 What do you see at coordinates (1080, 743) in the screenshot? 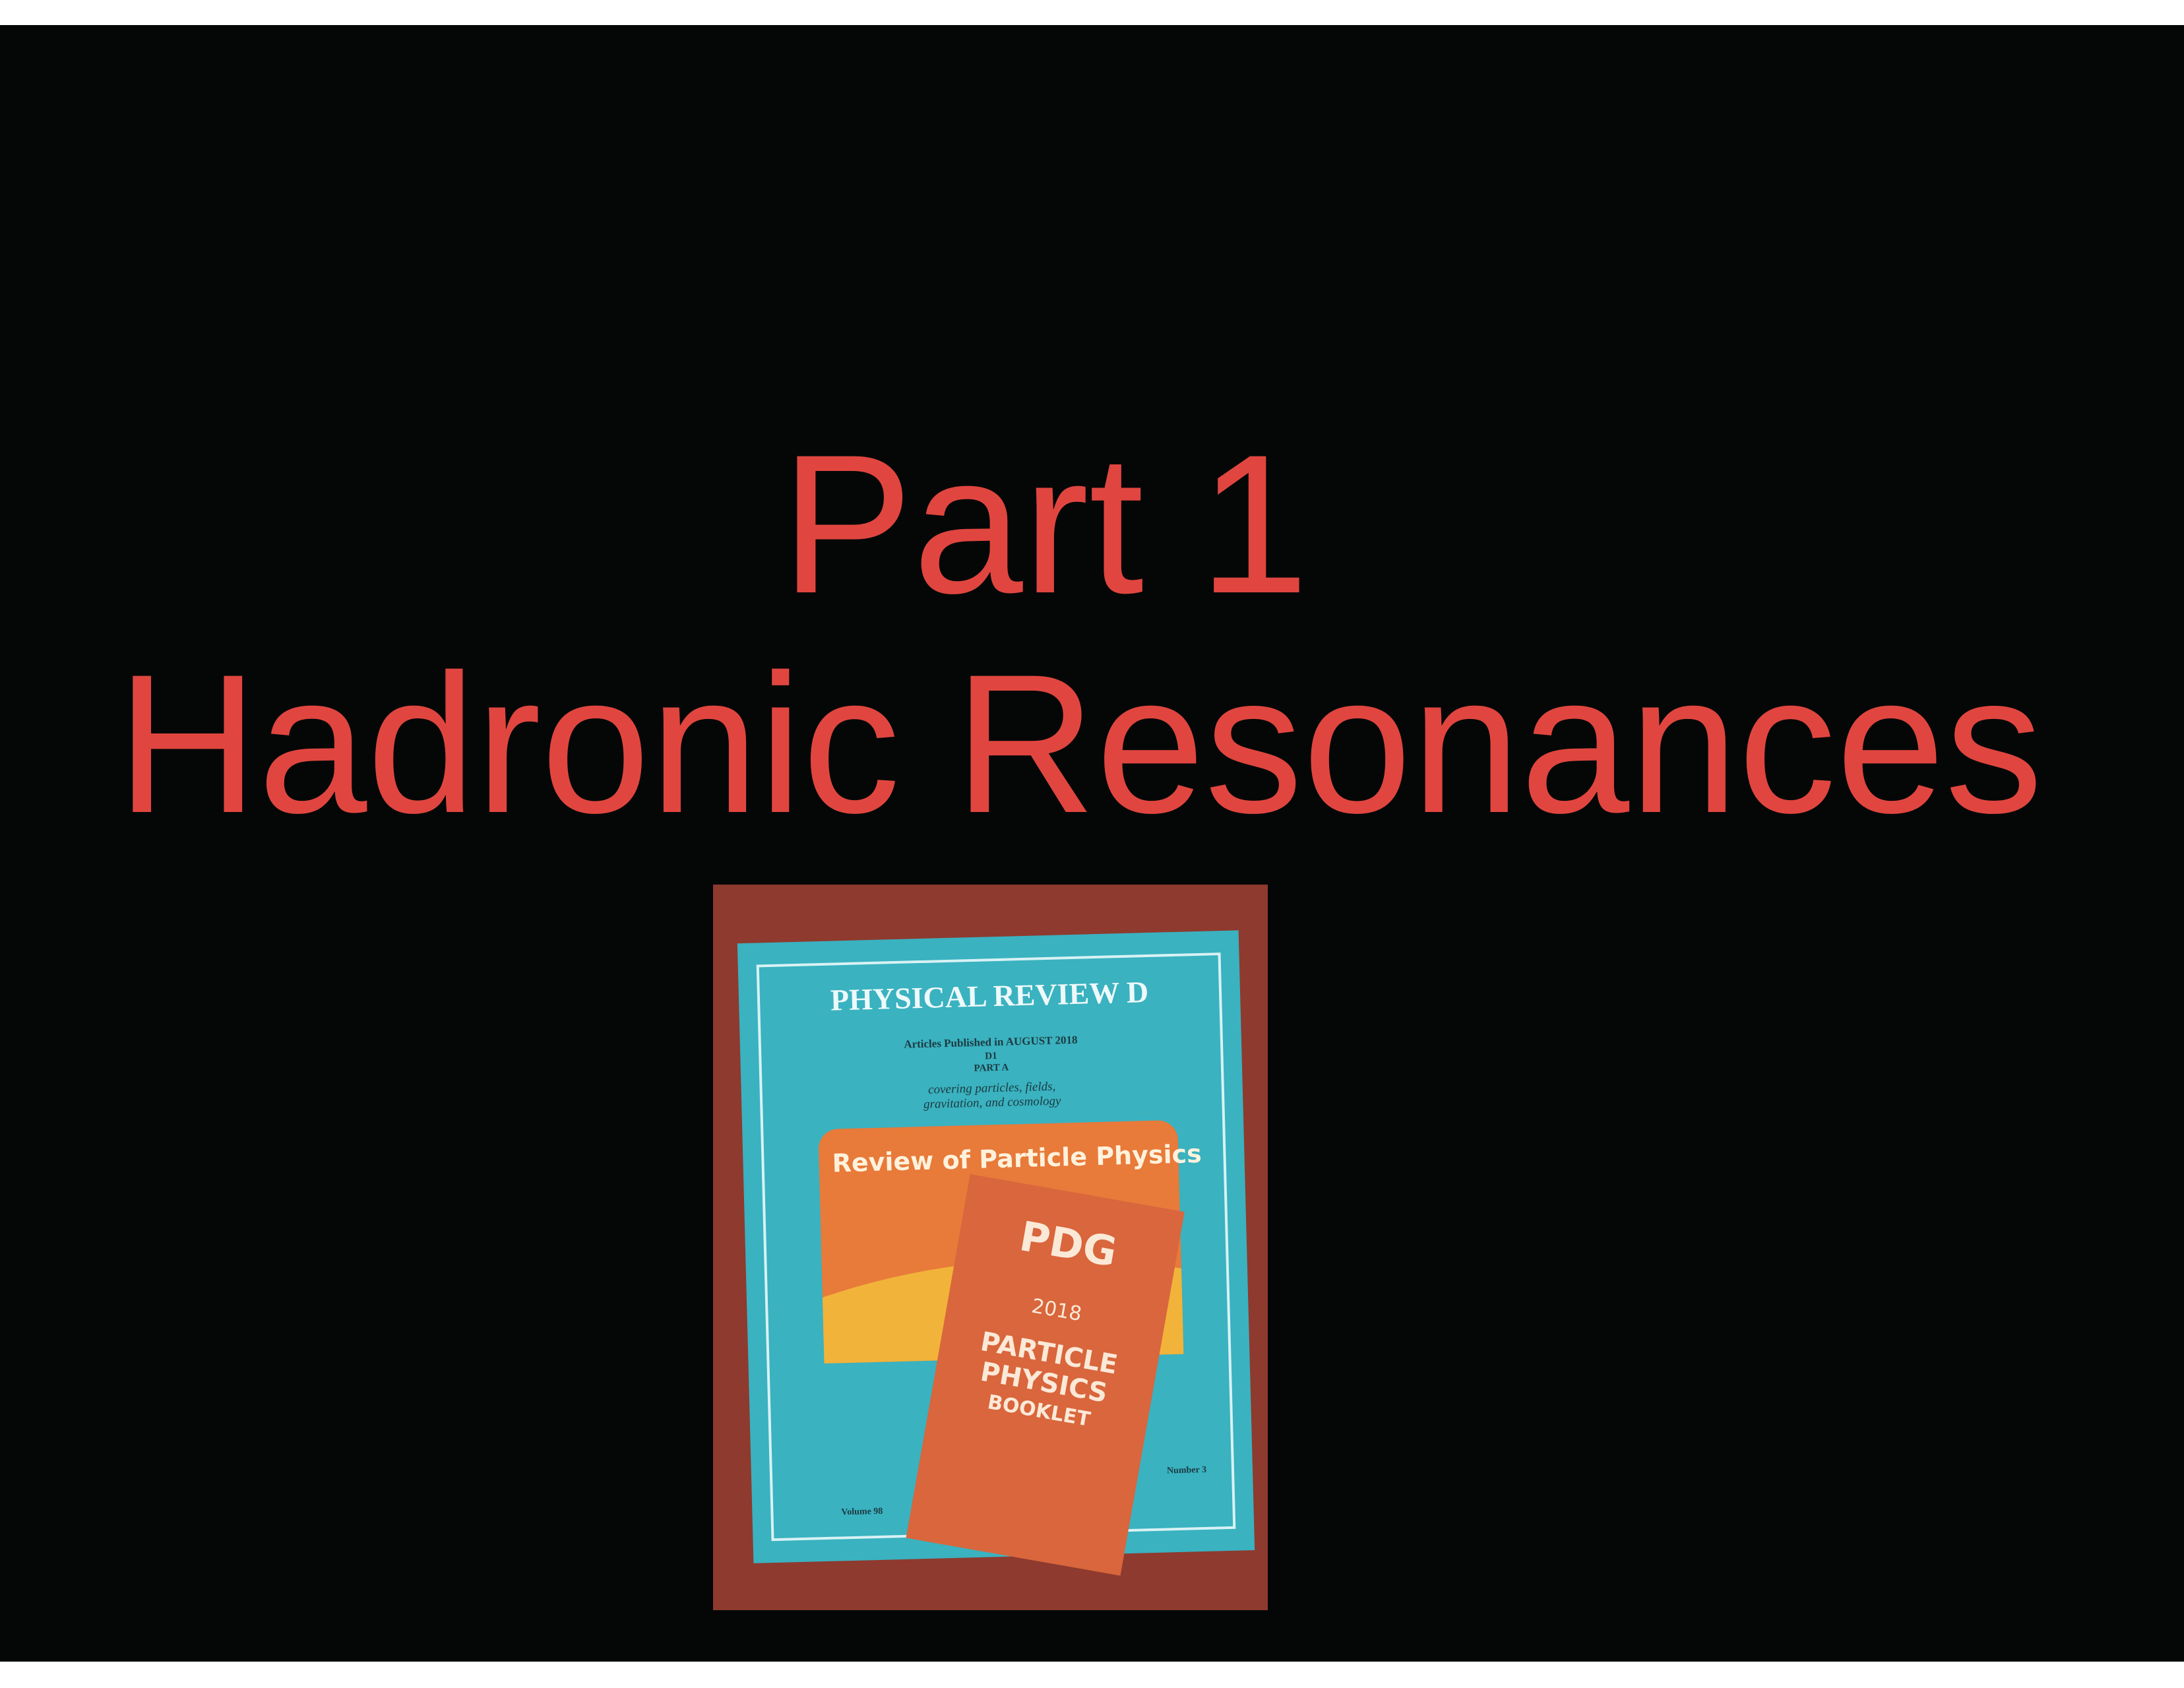
I see `title-line: Hadronic Resonances` at bounding box center [1080, 743].